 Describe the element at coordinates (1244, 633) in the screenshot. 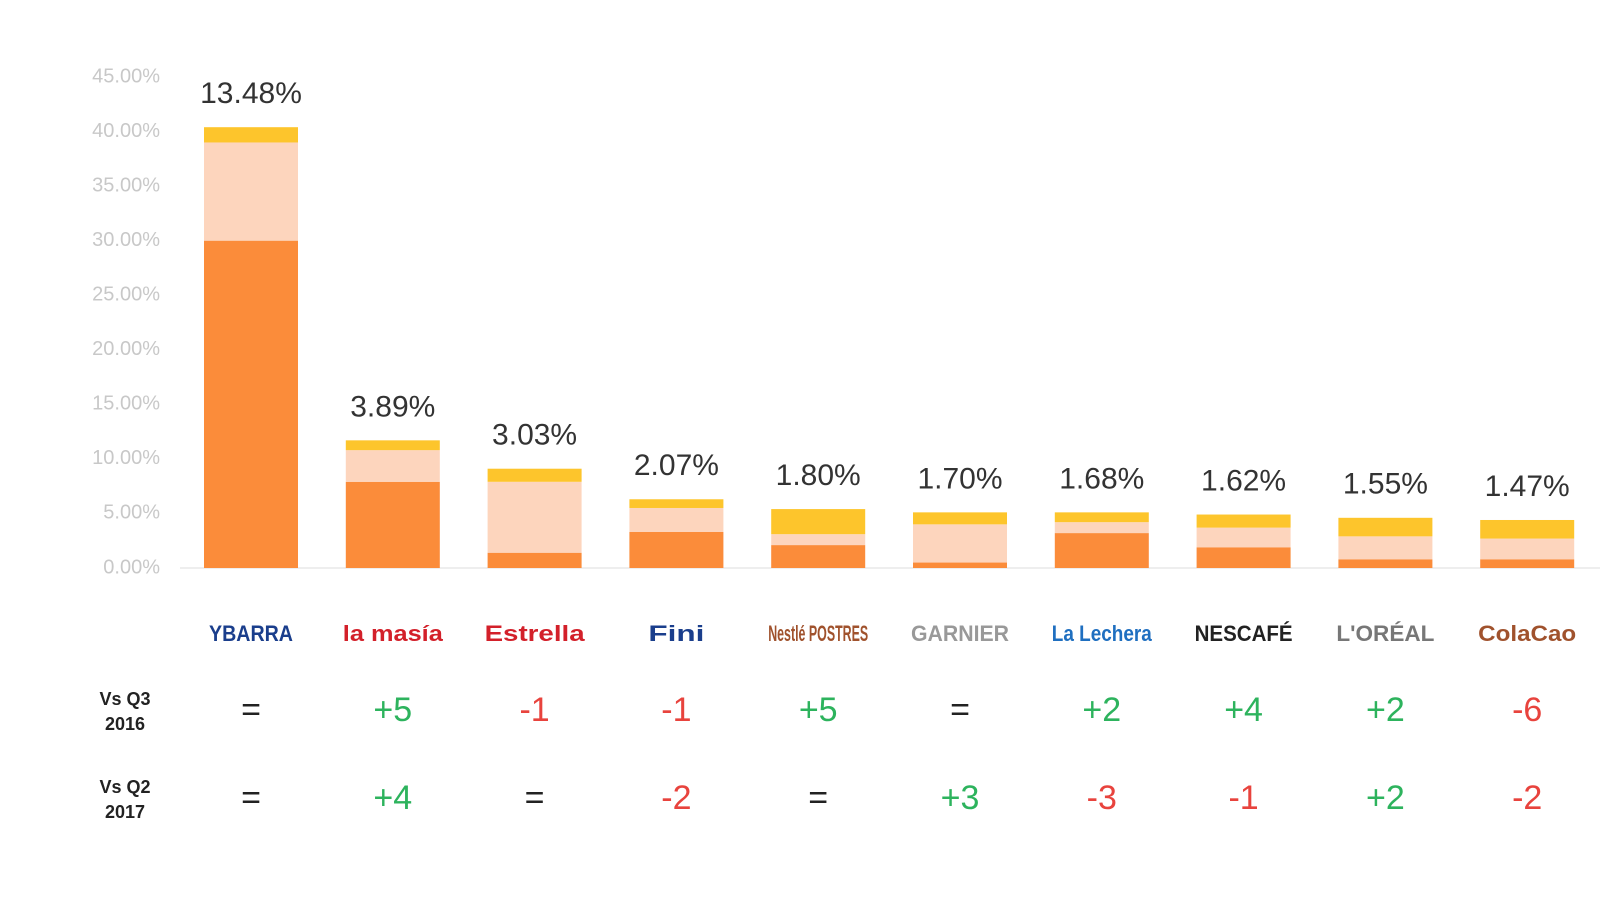

I see `brand-logo: NESCAFÉ` at that location.